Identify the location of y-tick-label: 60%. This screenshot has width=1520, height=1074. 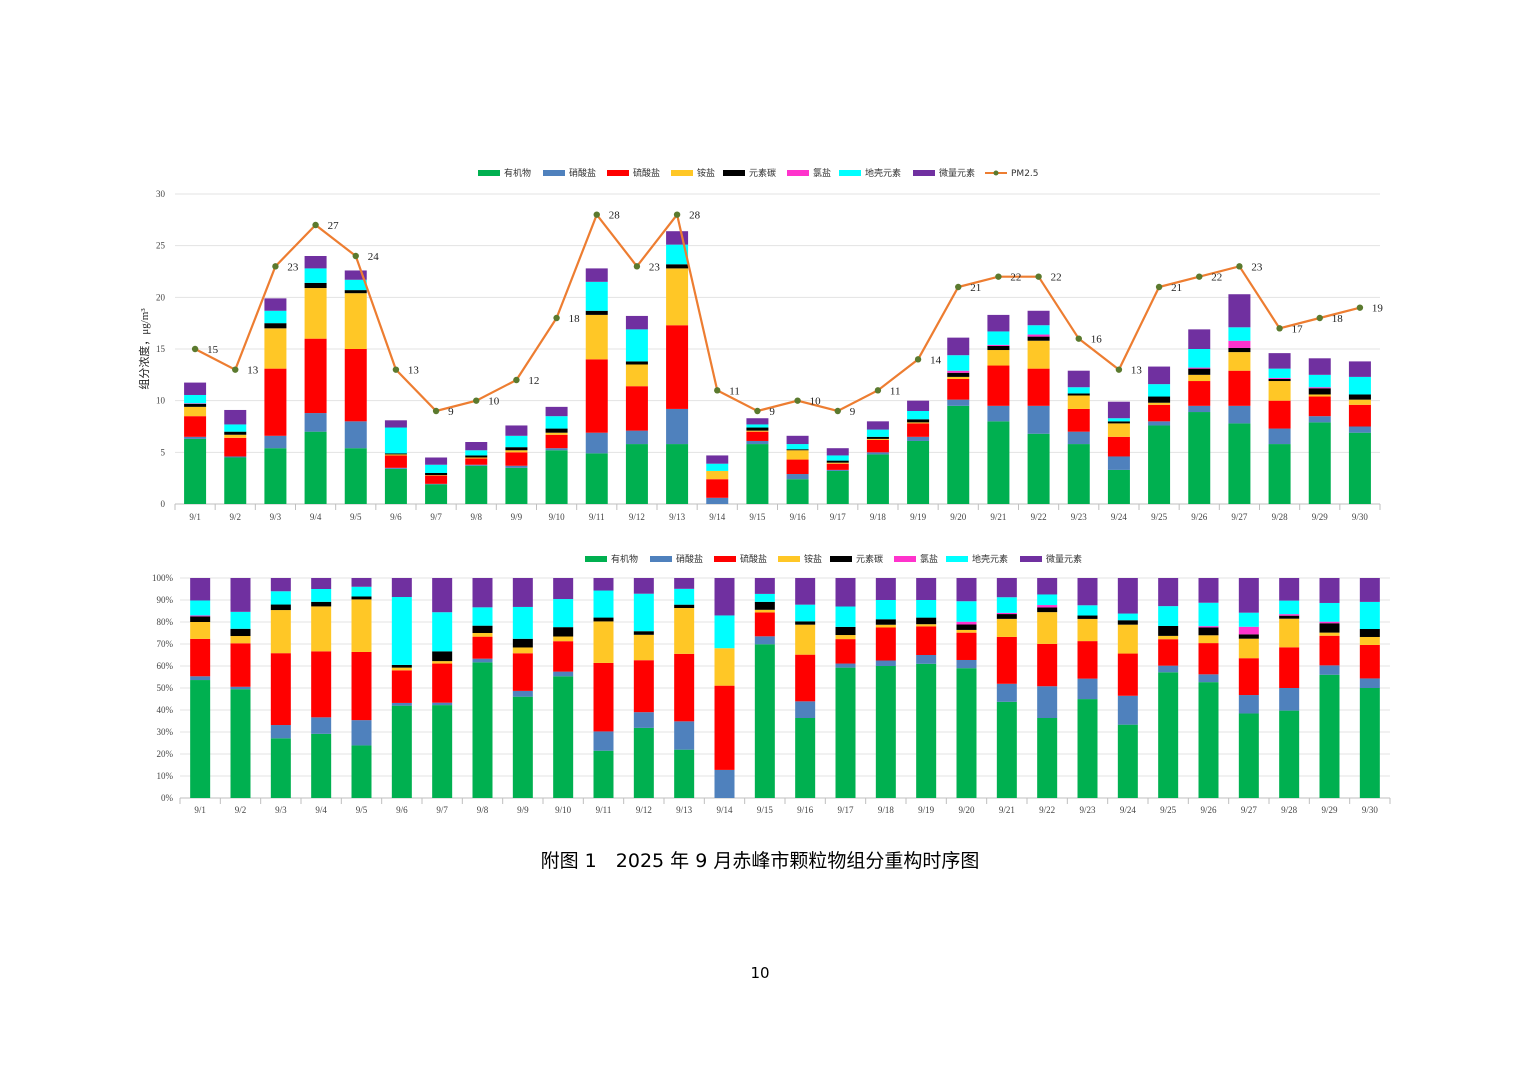
(165, 666).